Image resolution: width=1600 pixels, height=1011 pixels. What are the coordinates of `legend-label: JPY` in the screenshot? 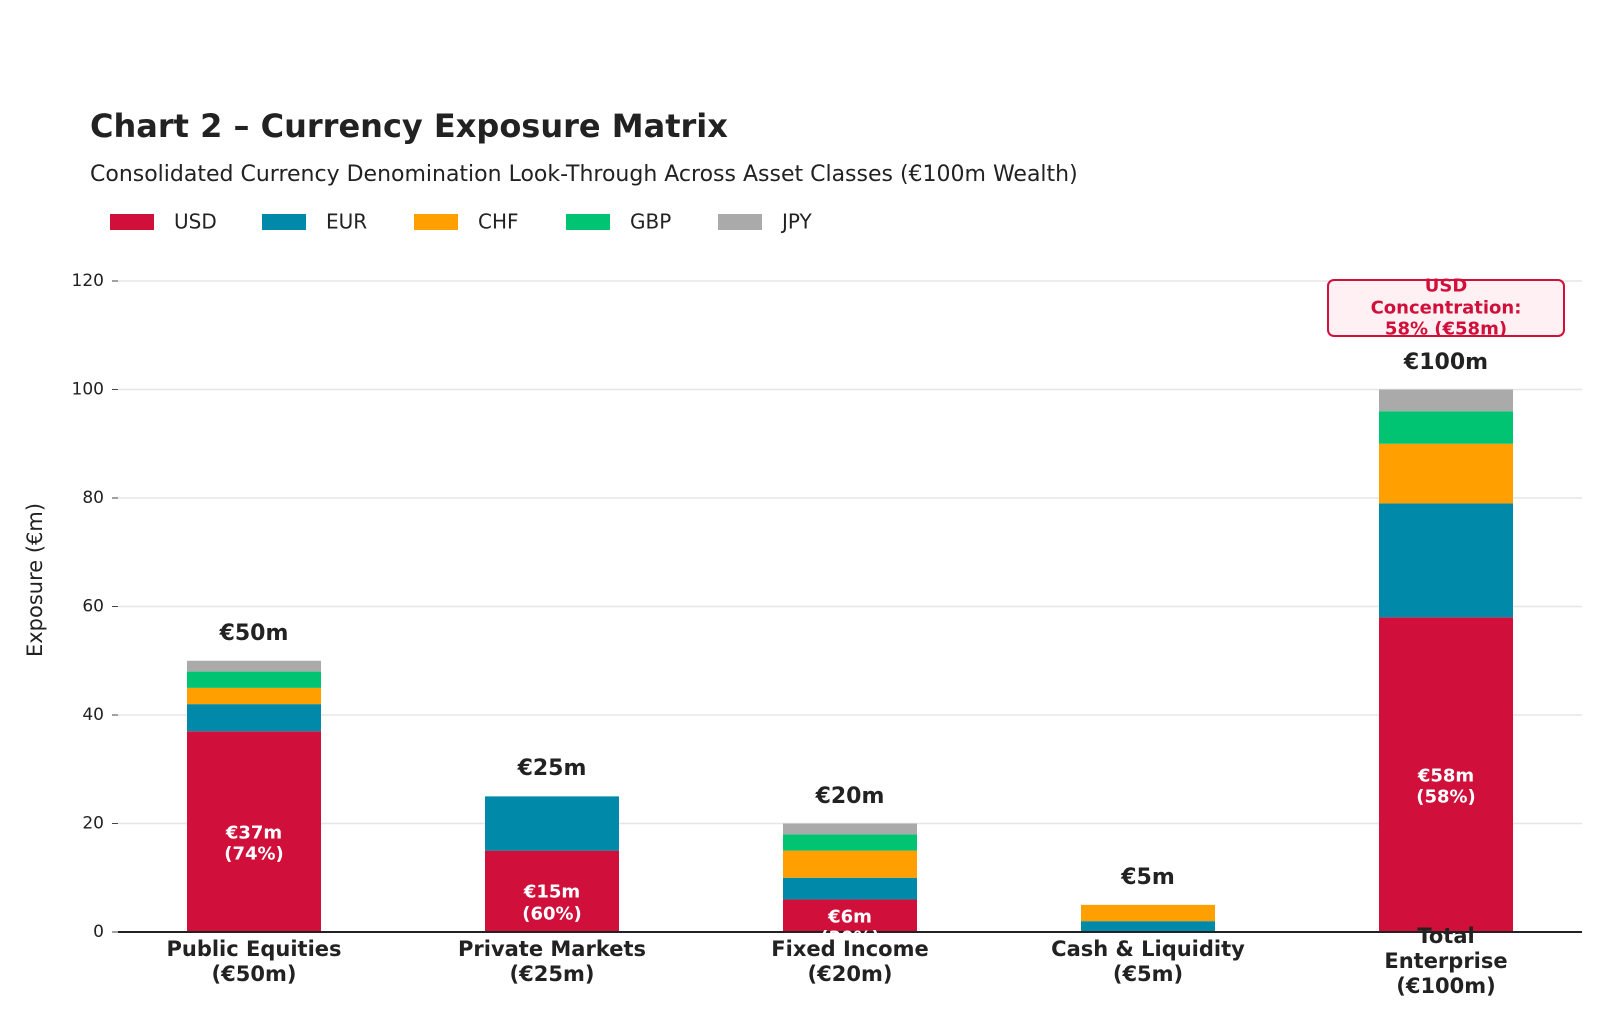 It's located at (796, 222).